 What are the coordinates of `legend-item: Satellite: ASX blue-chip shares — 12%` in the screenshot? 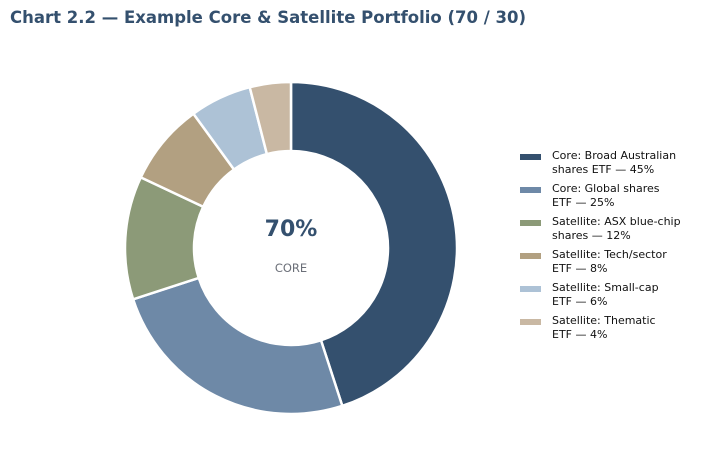 It's located at (612, 229).